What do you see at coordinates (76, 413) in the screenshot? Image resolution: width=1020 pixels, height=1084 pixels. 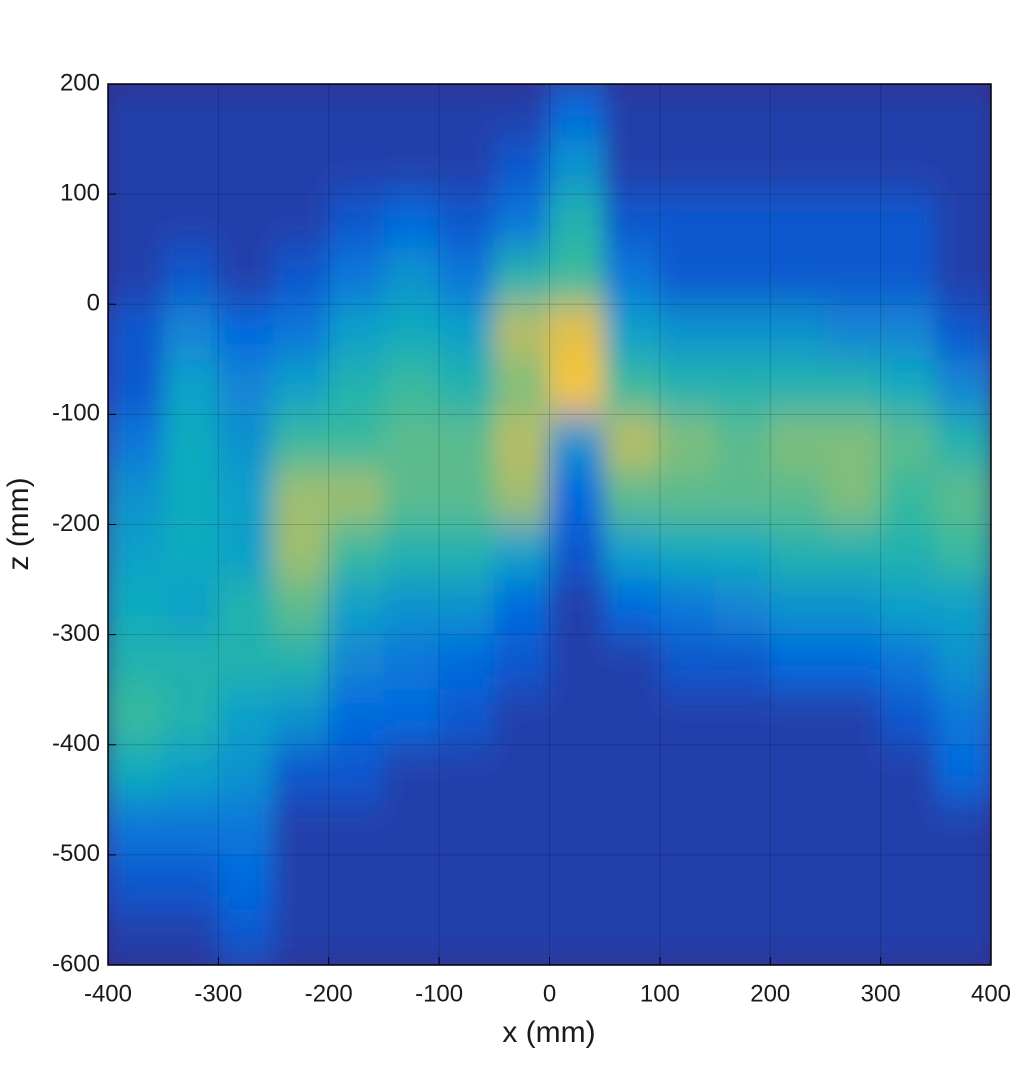 I see `y-tick-label: -100` at bounding box center [76, 413].